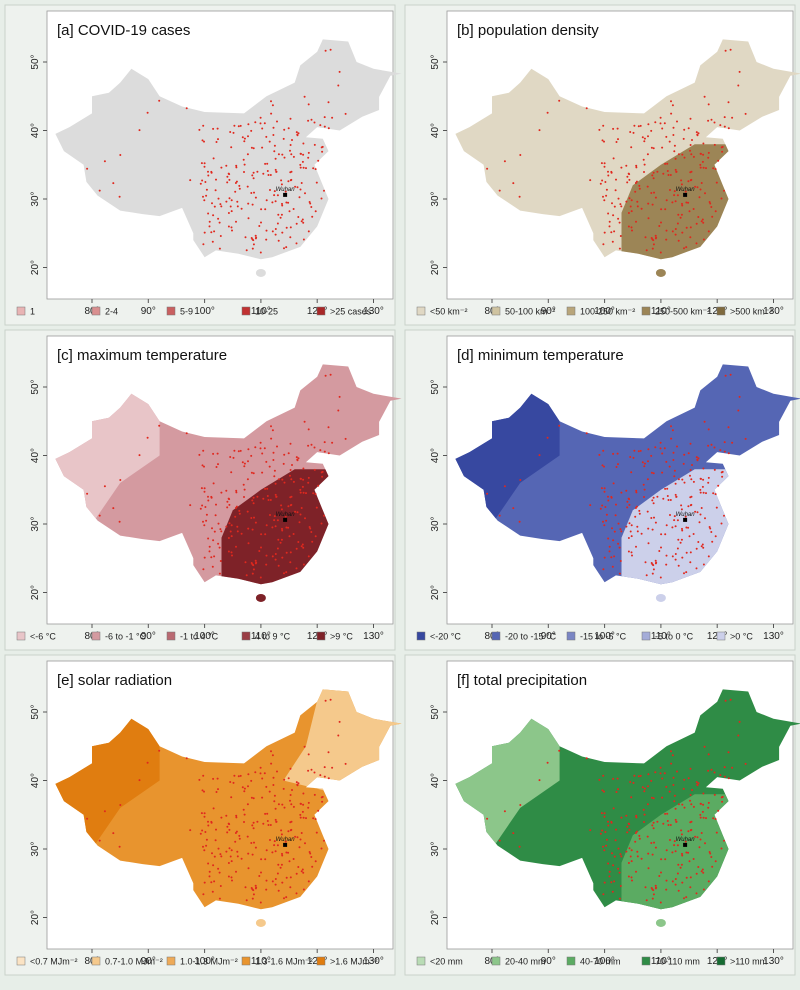 The height and width of the screenshot is (990, 800). I want to click on legend-label: -5 to 0 °C, so click(674, 637).